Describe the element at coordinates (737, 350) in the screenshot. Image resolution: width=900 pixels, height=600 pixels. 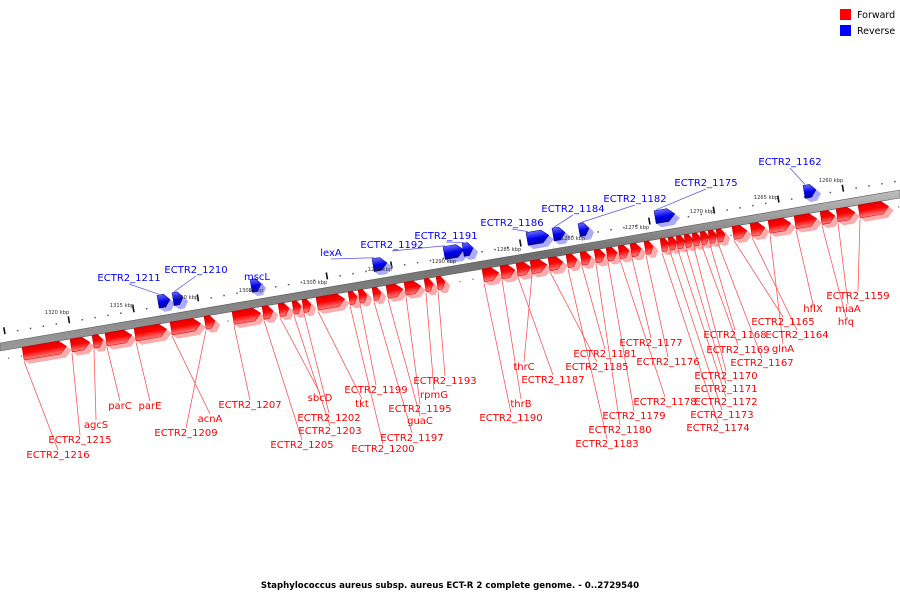
I see `forward-feature-label: ECTR2_1169` at that location.